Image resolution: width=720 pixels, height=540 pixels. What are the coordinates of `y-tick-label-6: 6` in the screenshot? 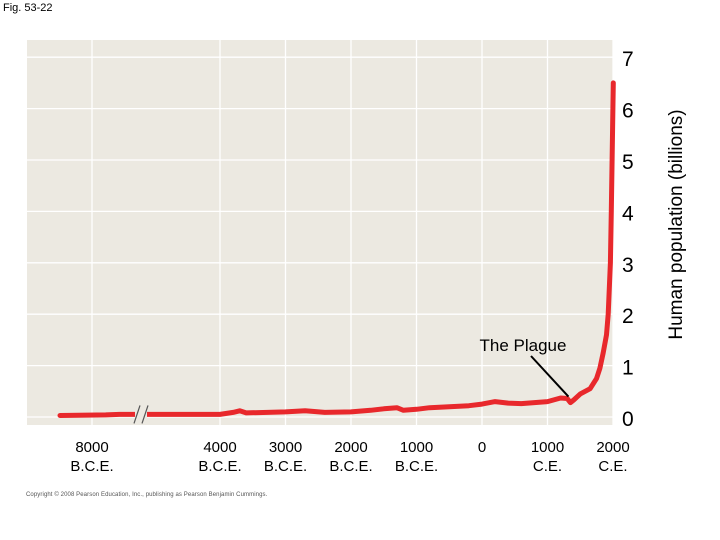 It's located at (628, 111).